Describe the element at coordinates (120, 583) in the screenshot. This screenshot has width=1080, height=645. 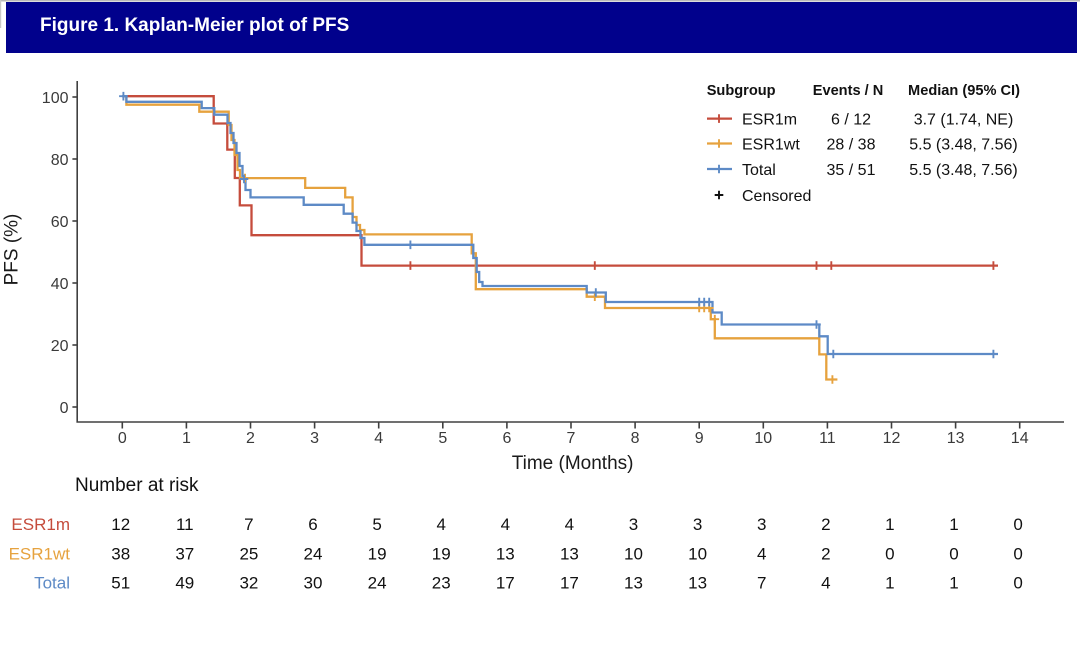
I see `svg-text: 51` at that location.